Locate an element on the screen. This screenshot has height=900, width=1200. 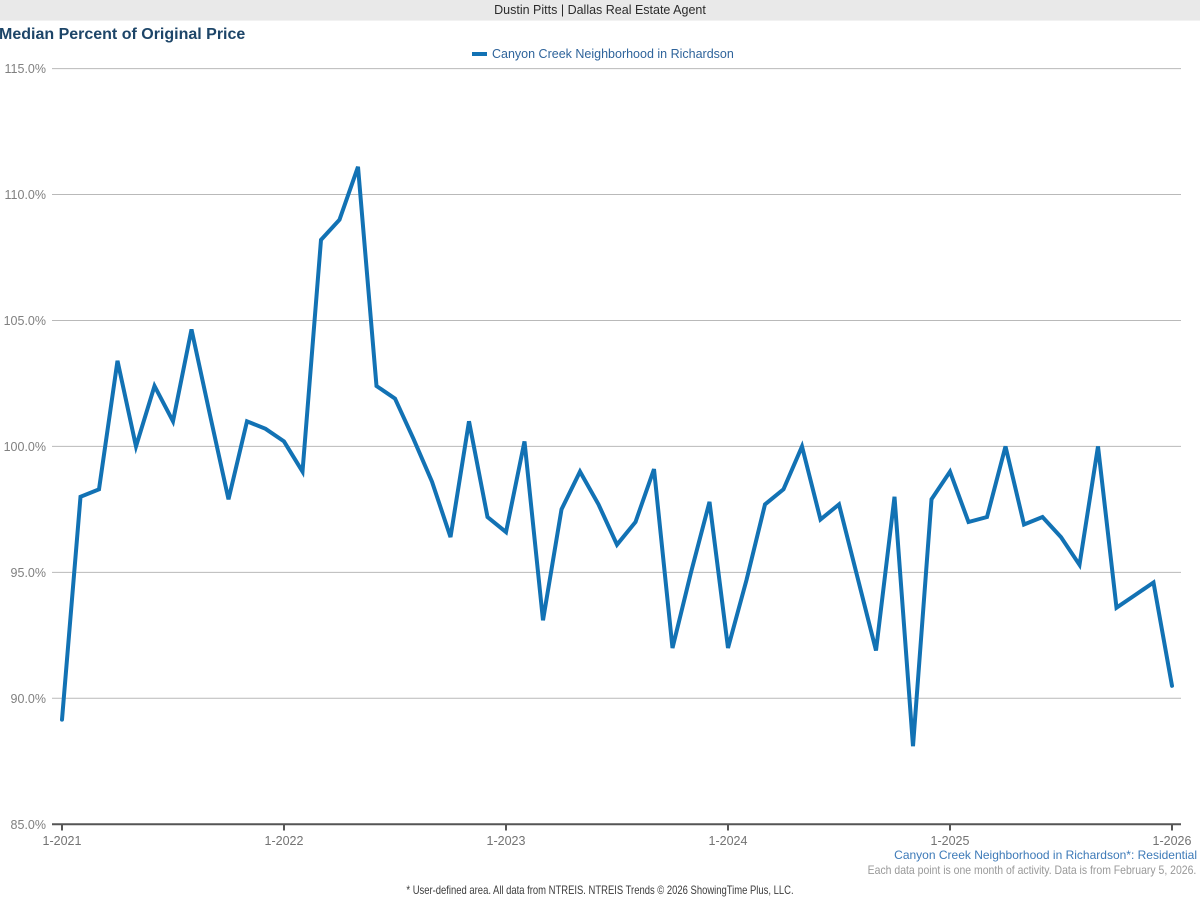
svg-text: 115.0% is located at coordinates (25, 69).